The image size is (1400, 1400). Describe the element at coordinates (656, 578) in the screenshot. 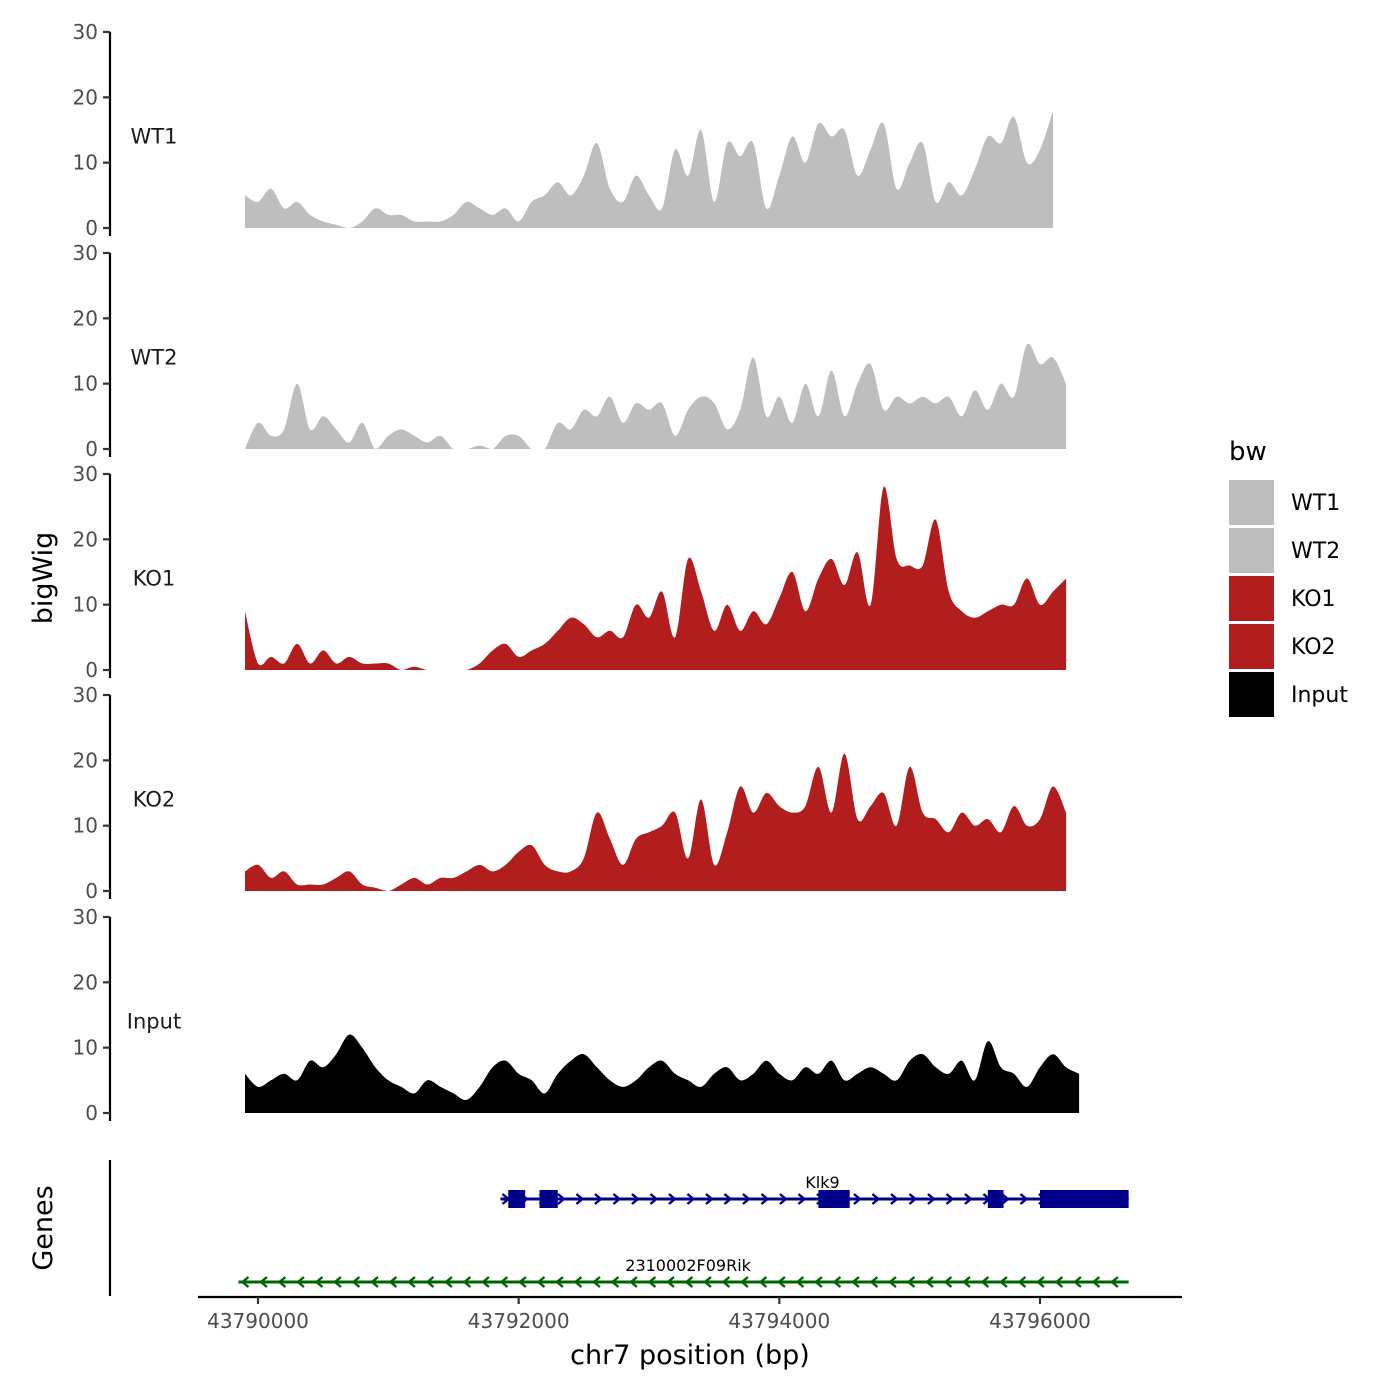

I see `signal-area-ko1` at that location.